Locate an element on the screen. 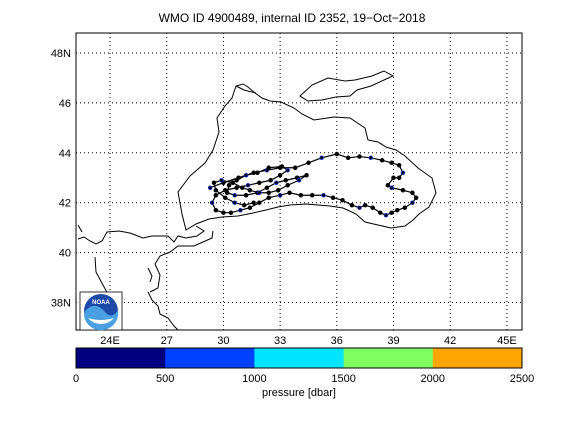 Image resolution: width=576 pixels, height=432 pixels. noaa-logo-text: NOAA is located at coordinates (101, 303).